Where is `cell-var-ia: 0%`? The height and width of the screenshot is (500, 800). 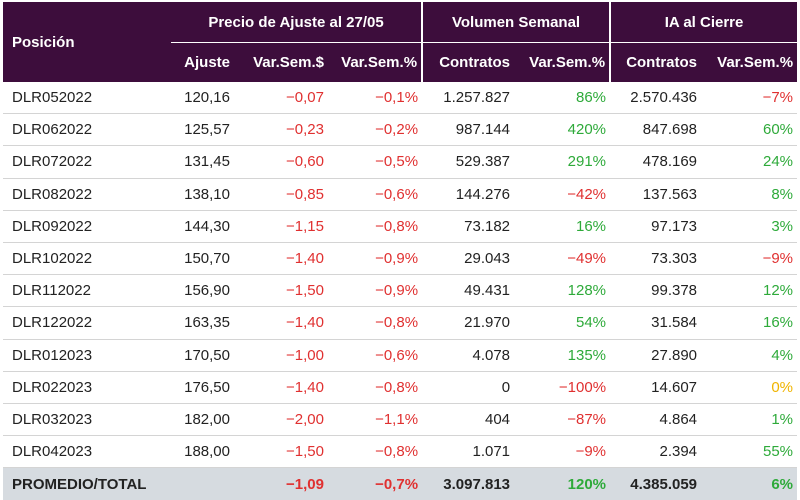
cell-var-ia: 0% is located at coordinates (749, 387).